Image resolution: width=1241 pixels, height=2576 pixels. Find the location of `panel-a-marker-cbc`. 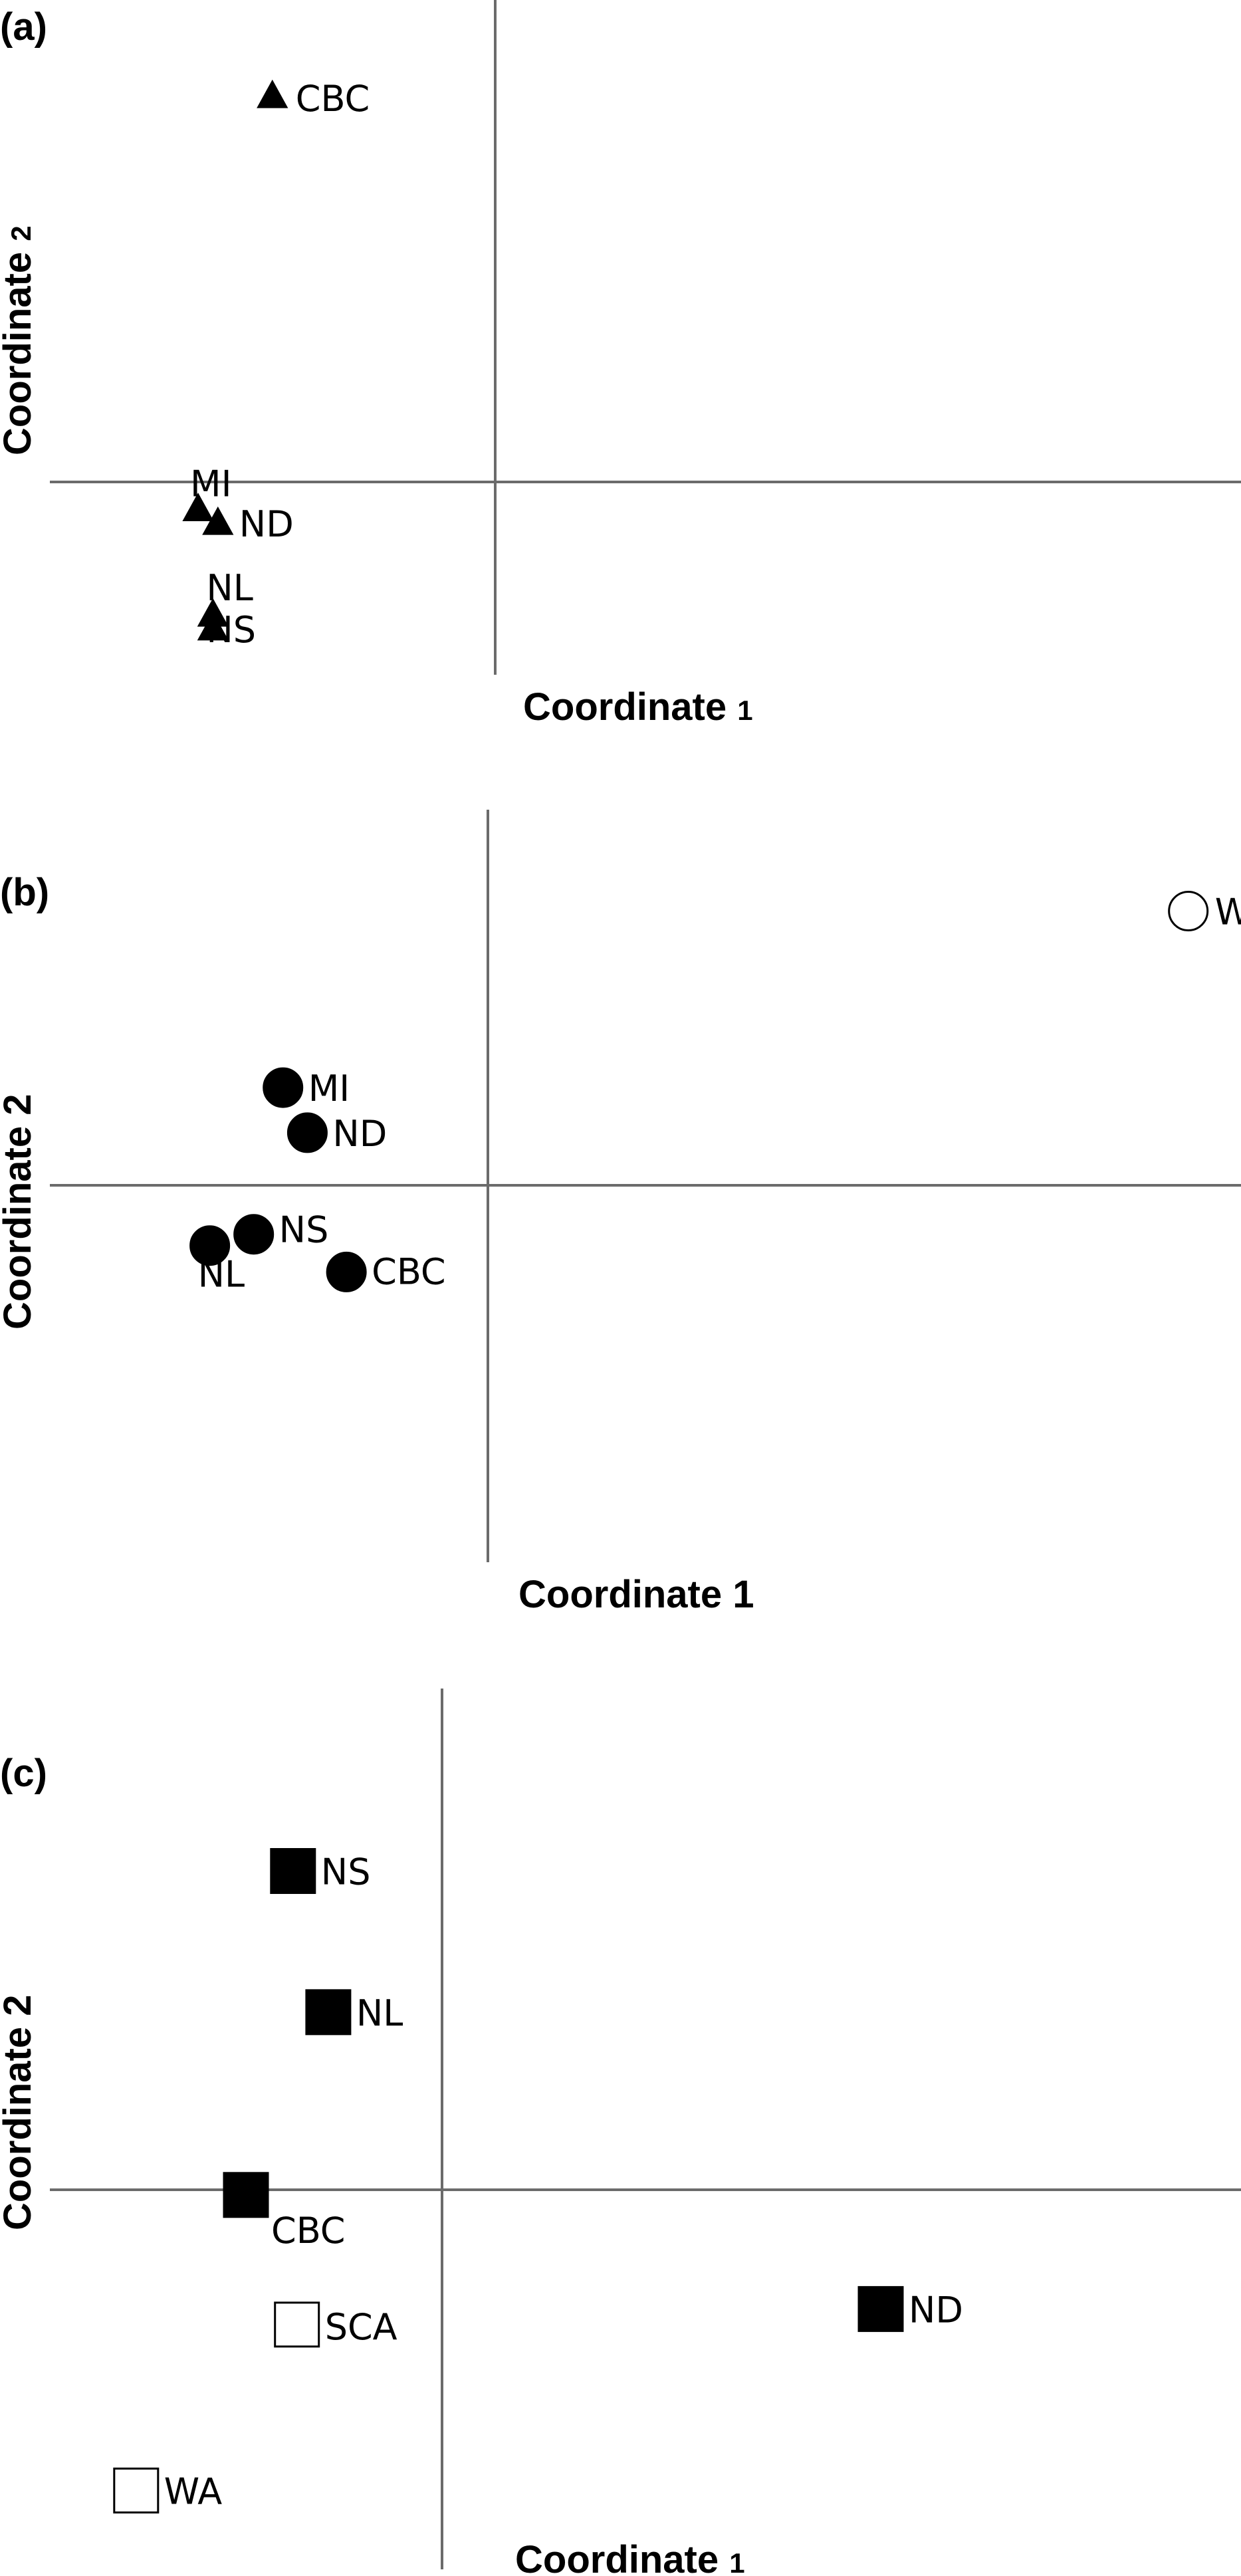

panel-a-marker-cbc is located at coordinates (272, 94).